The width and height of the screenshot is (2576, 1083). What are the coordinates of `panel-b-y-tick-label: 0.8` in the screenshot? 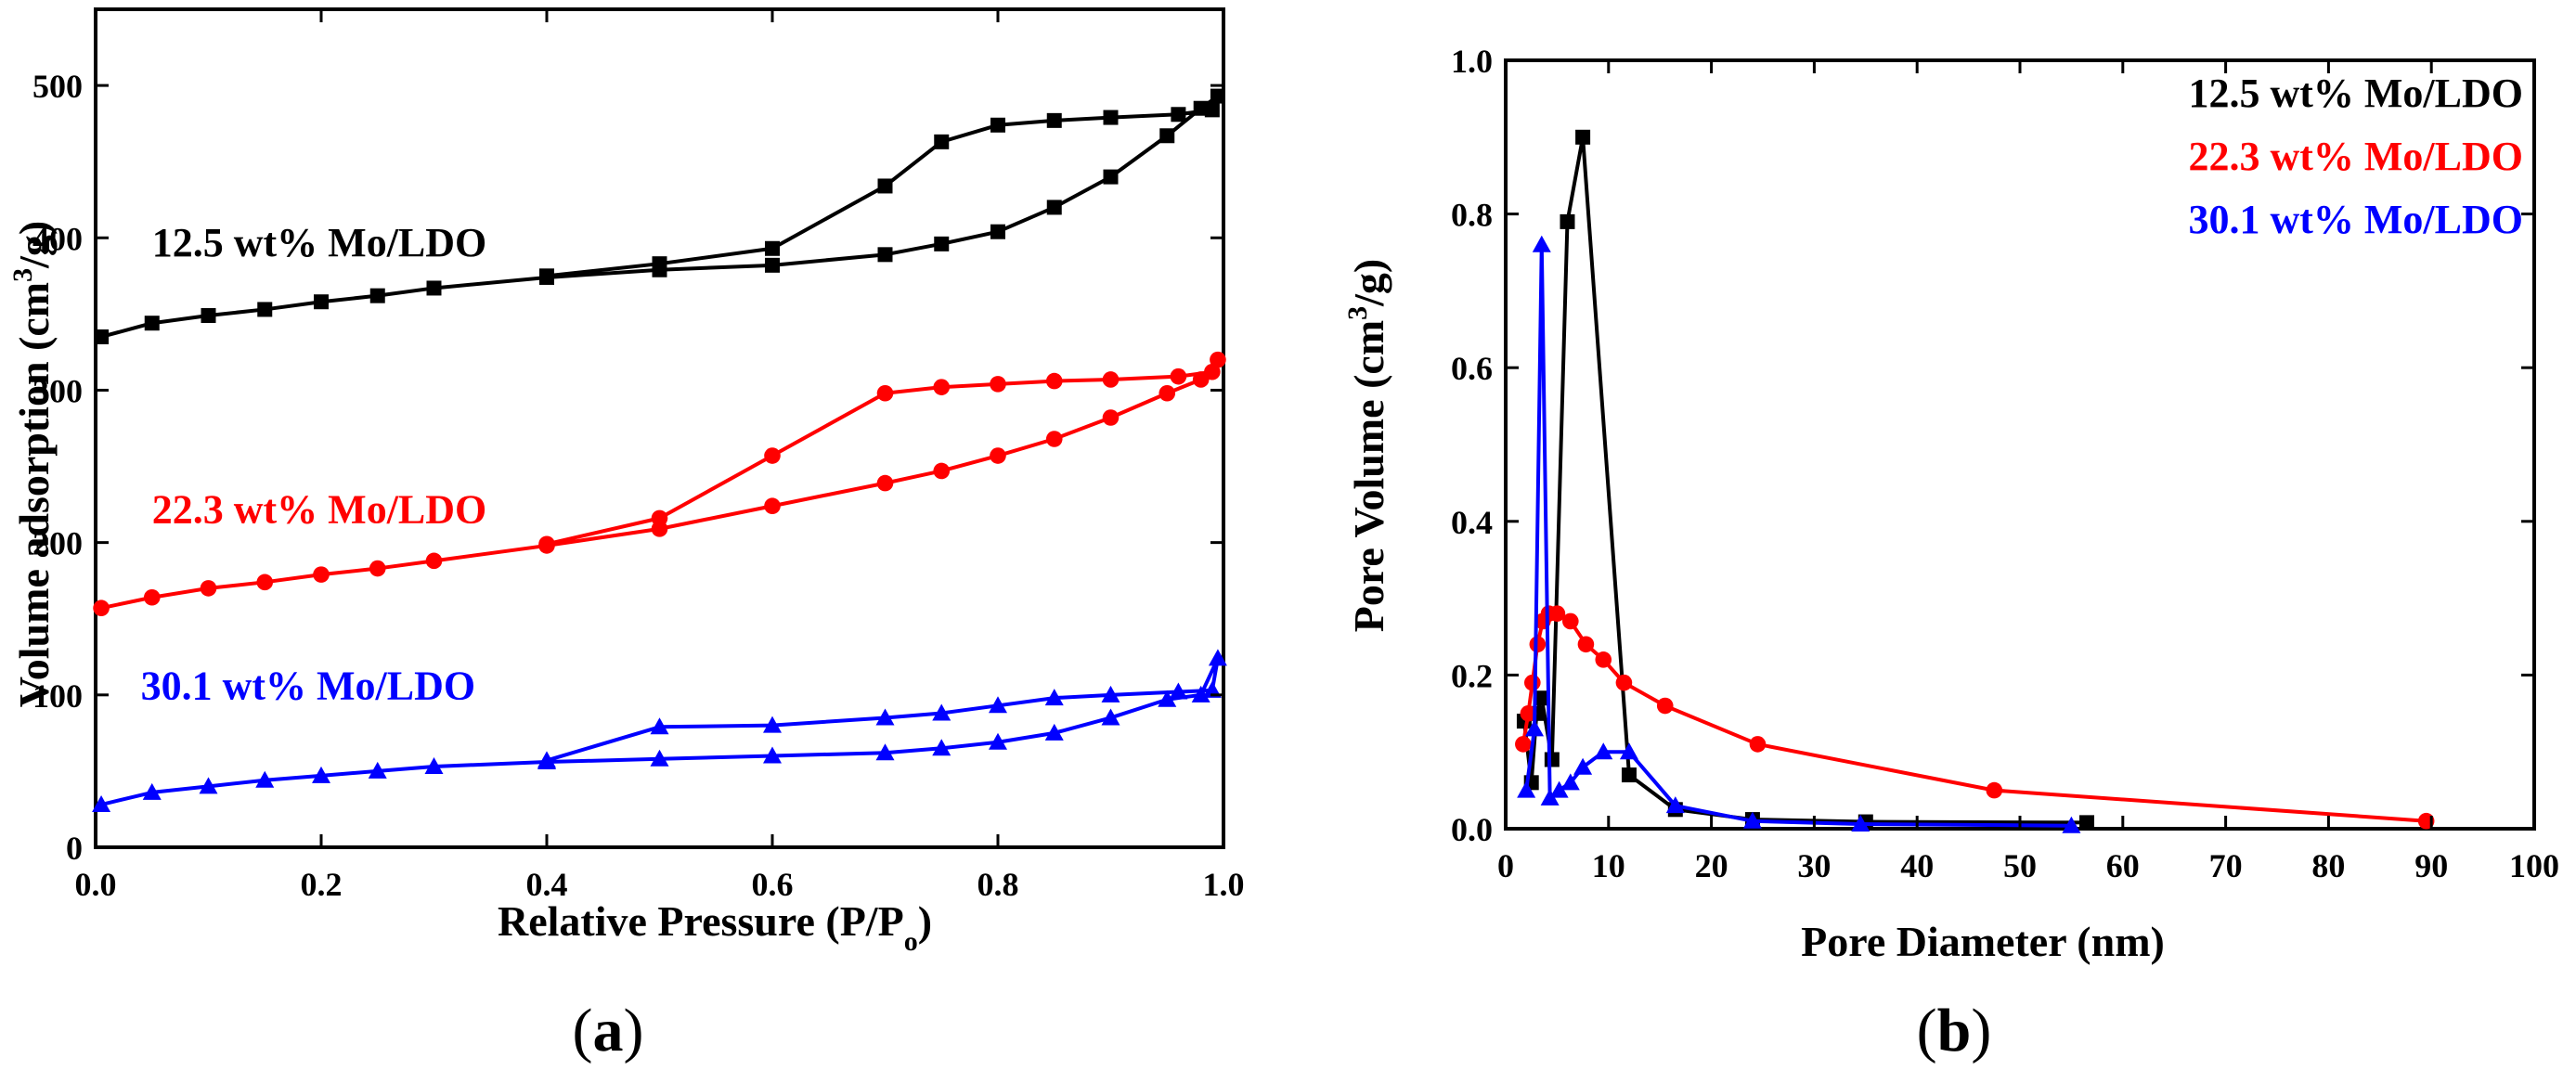 It's located at (1472, 215).